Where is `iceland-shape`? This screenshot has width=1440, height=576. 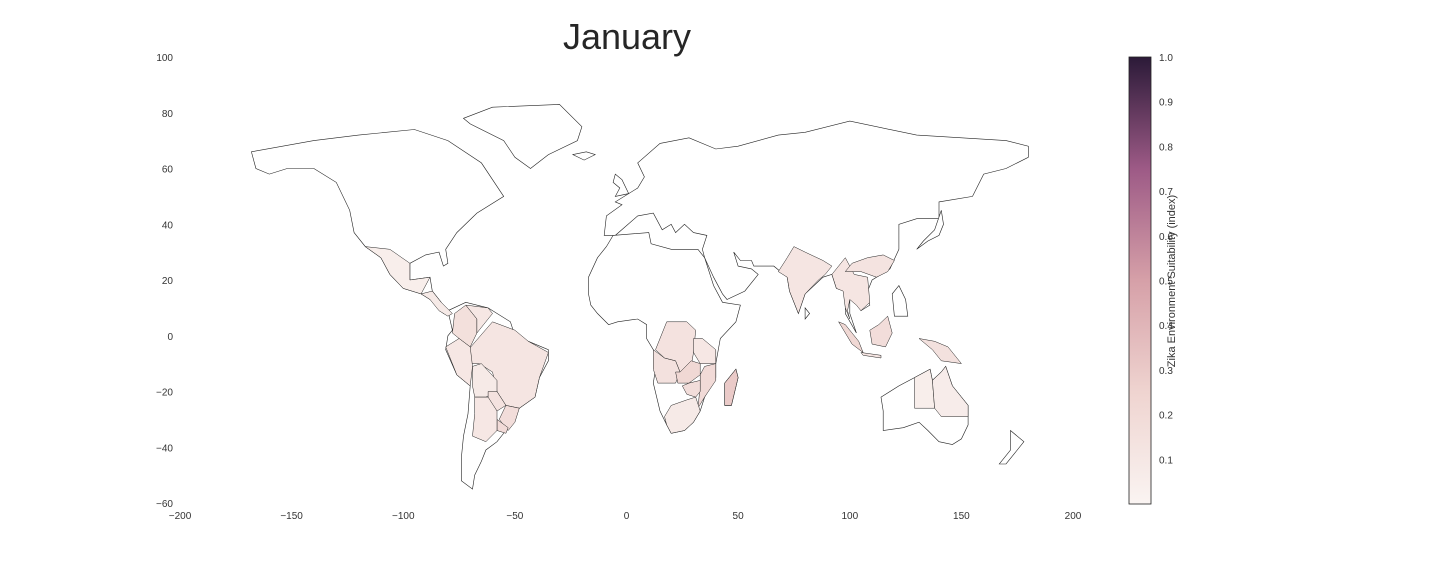 iceland-shape is located at coordinates (584, 156).